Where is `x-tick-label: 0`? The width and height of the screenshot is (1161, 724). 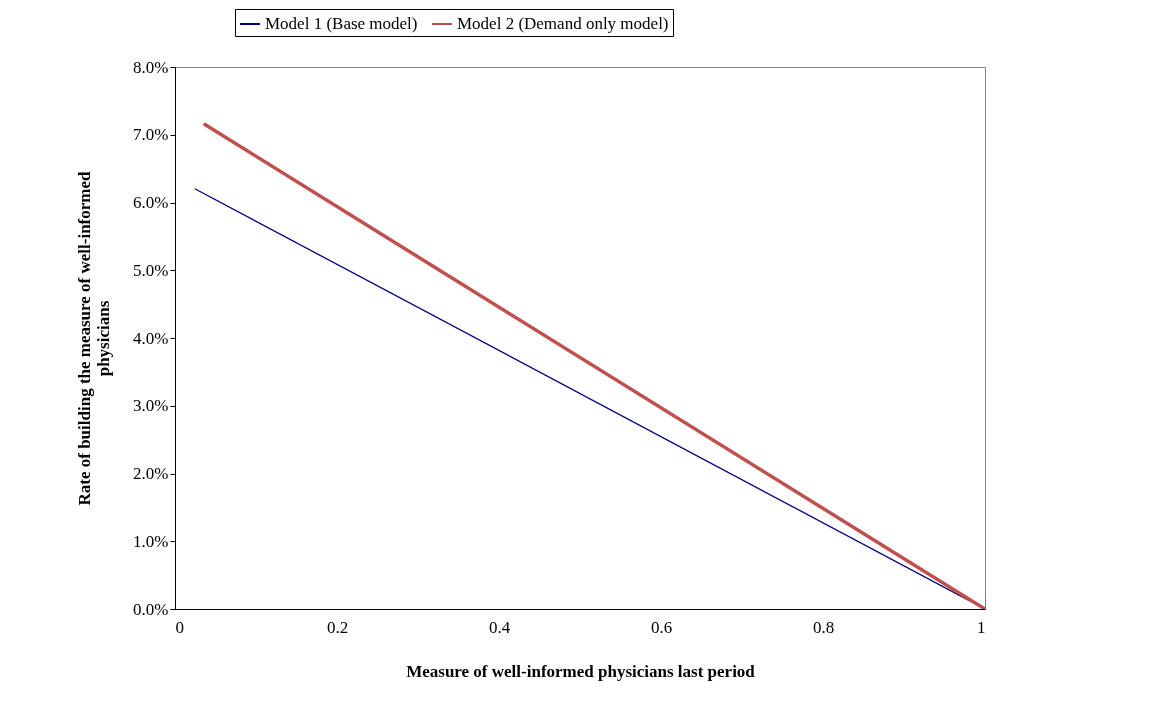
x-tick-label: 0 is located at coordinates (179, 627).